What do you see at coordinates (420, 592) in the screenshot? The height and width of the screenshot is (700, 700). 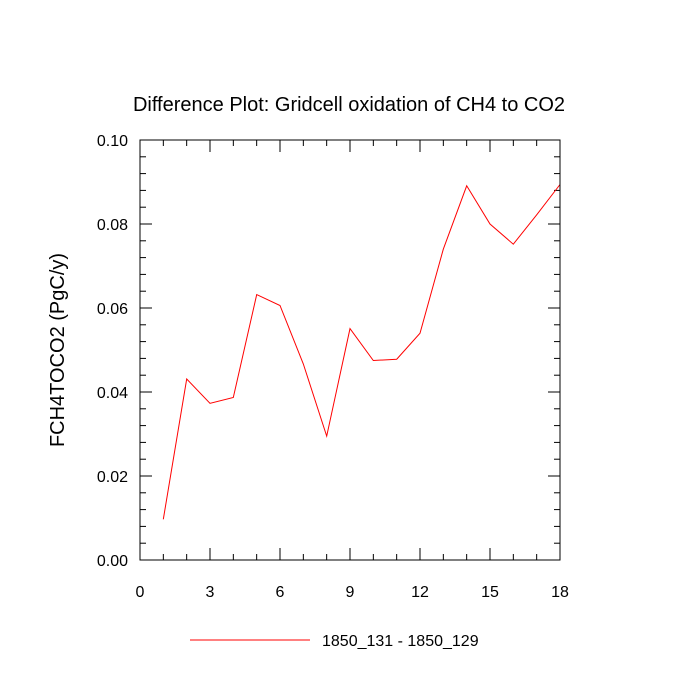 I see `x-tick-label: 12` at bounding box center [420, 592].